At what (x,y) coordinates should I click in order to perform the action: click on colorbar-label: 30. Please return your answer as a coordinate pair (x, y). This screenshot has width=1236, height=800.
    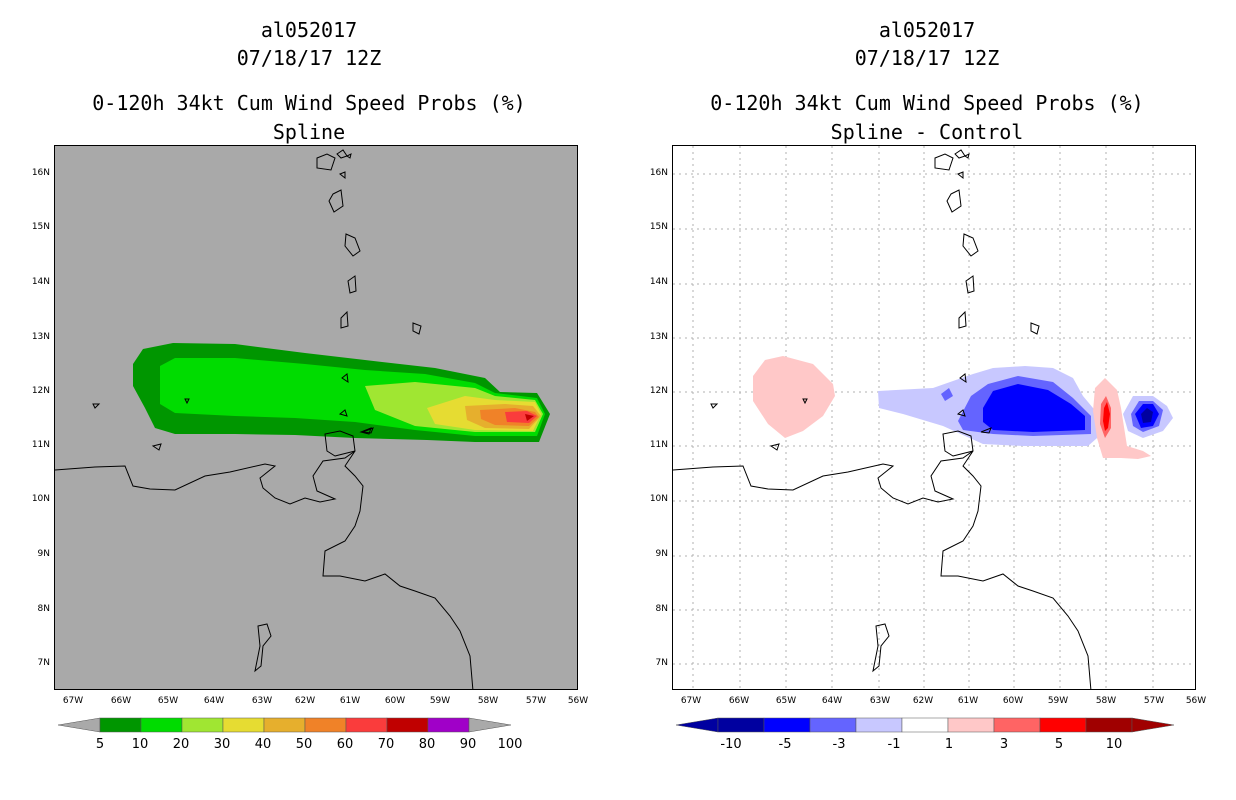
    Looking at the image, I should click on (222, 744).